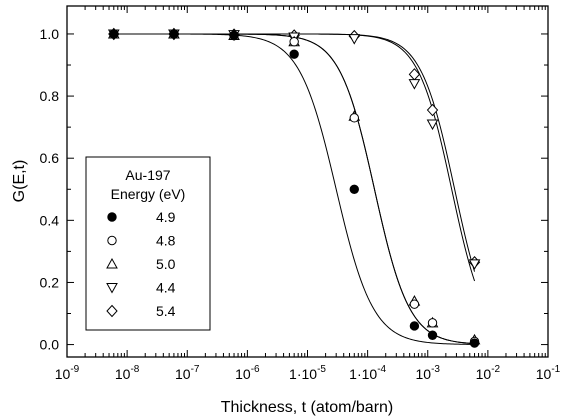  What do you see at coordinates (367, 373) in the screenshot?
I see `x-tick-label: 1·10⁻⁴` at bounding box center [367, 373].